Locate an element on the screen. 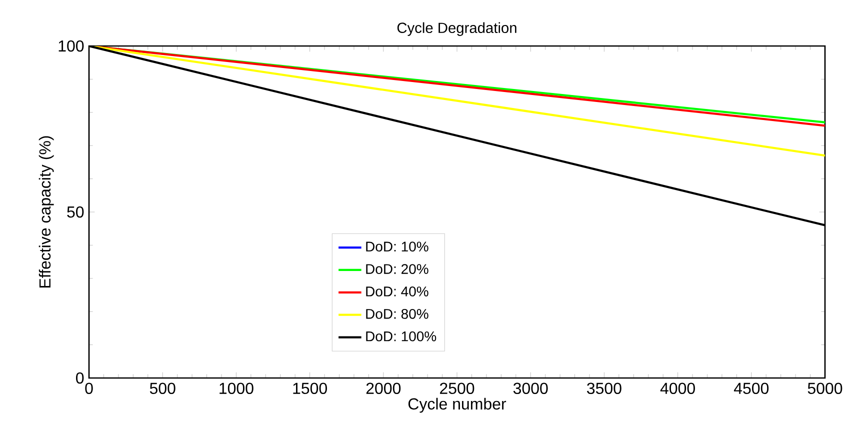 This screenshot has width=851, height=446. legend-label: DoD: 20% is located at coordinates (397, 269).